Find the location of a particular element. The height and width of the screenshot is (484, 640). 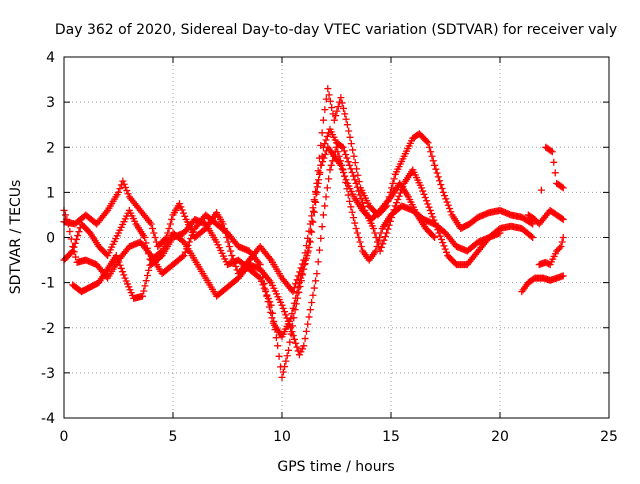

y-tick-label: 3 is located at coordinates (50, 103).